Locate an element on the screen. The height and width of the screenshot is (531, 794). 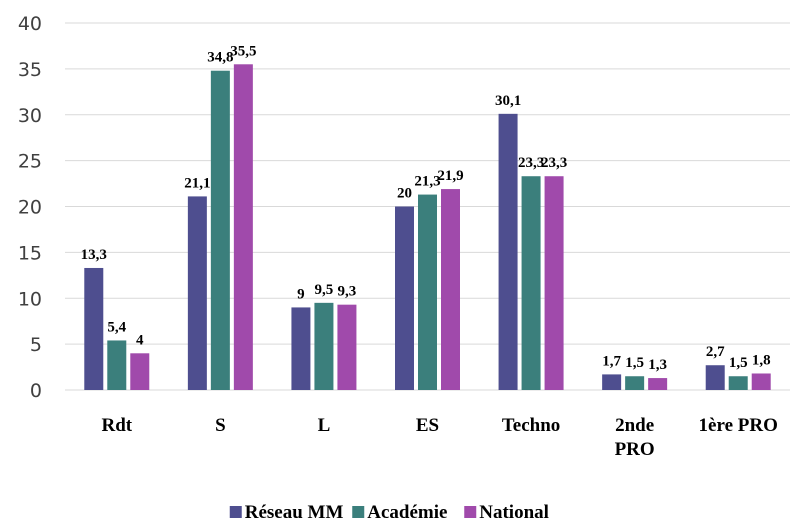
y-tick-label: 5 is located at coordinates (36, 345).